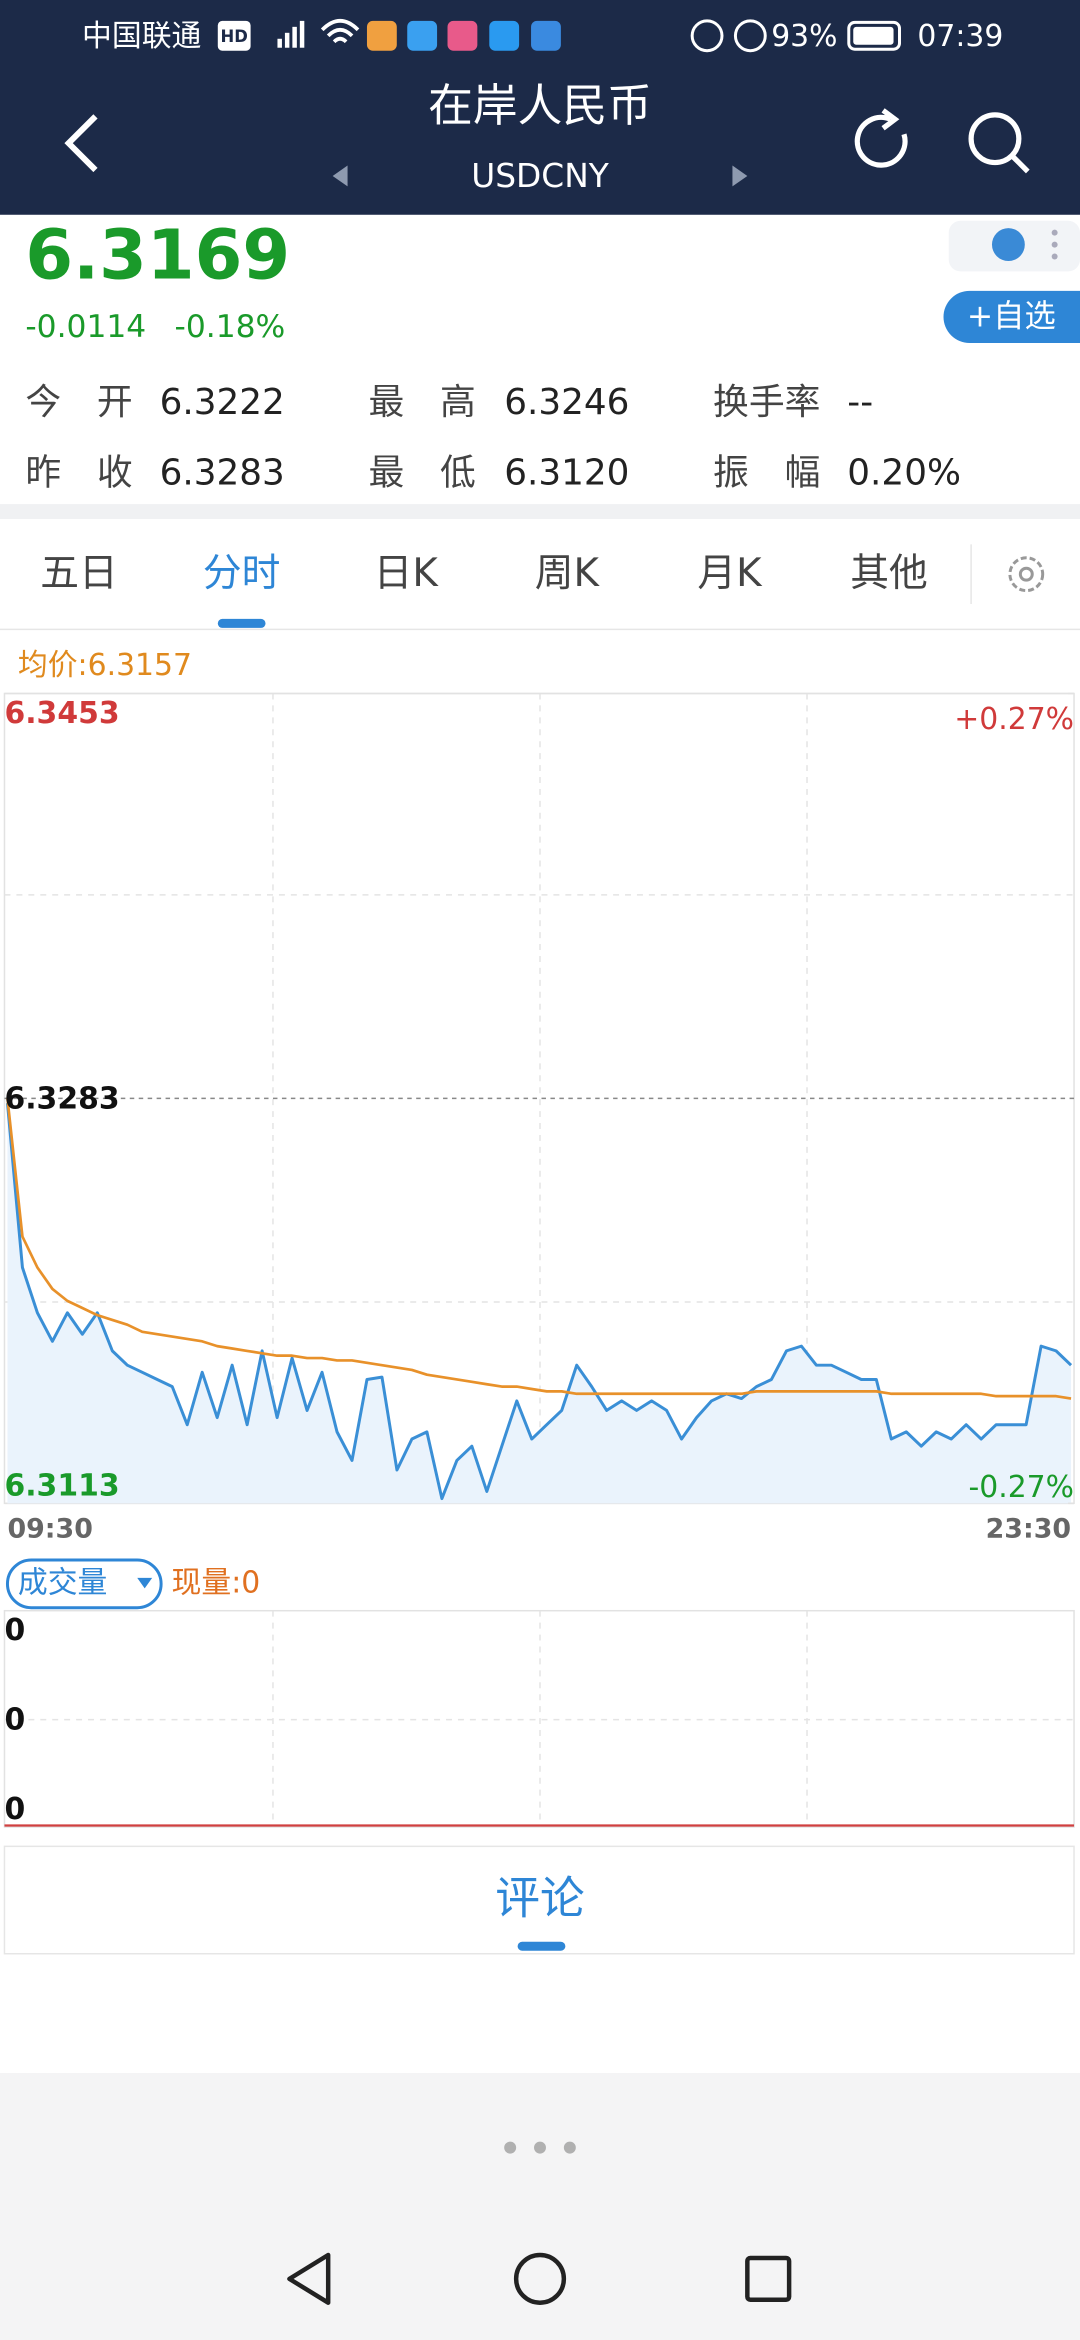  I want to click on comments-tab: 评论, so click(539, 1898).